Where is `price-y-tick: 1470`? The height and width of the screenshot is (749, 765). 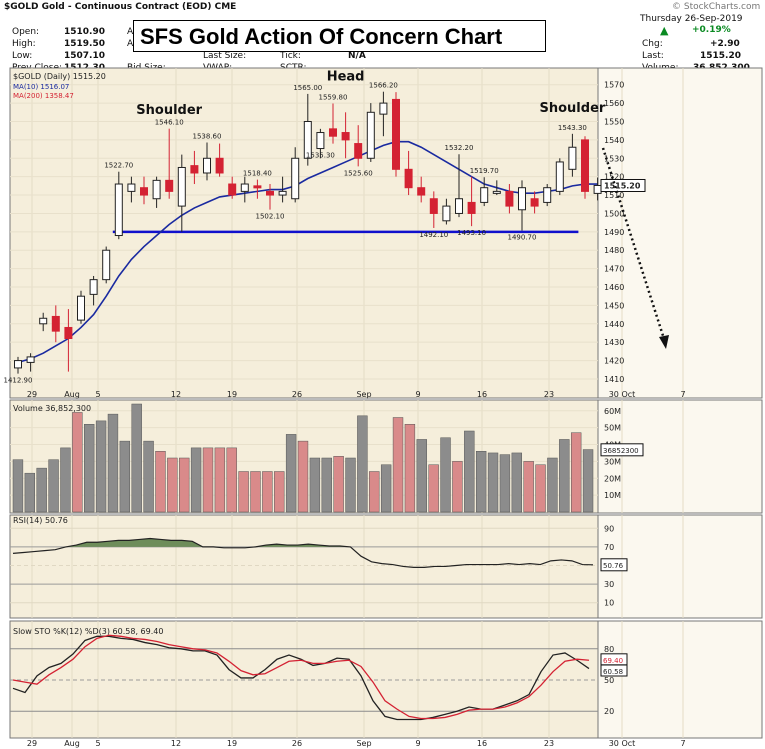
price-y-tick: 1470 is located at coordinates (614, 269).